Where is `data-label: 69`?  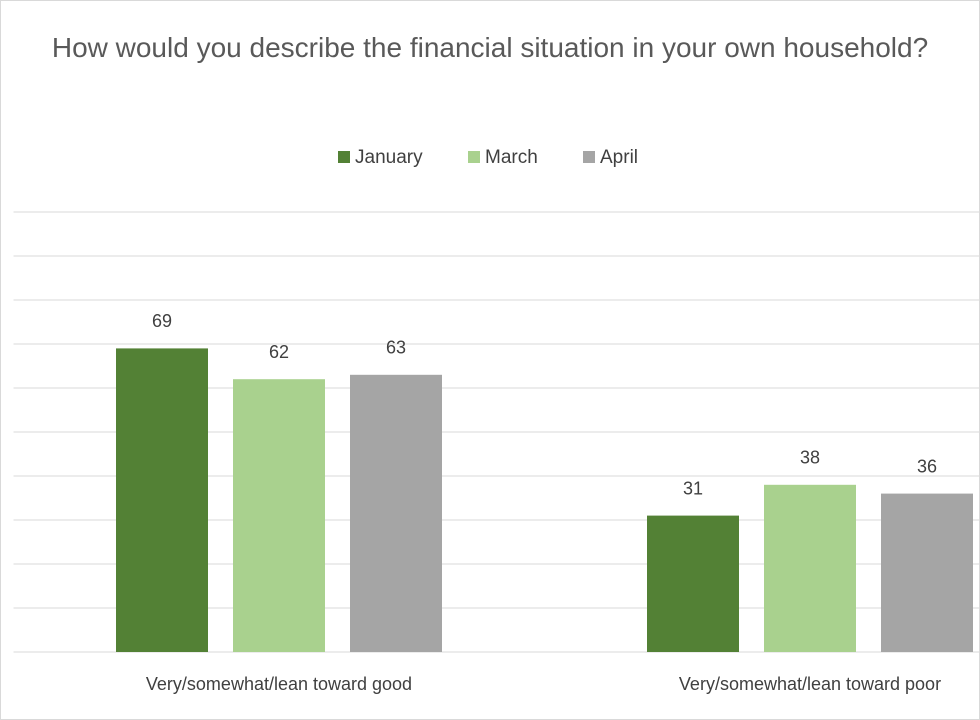 data-label: 69 is located at coordinates (162, 321).